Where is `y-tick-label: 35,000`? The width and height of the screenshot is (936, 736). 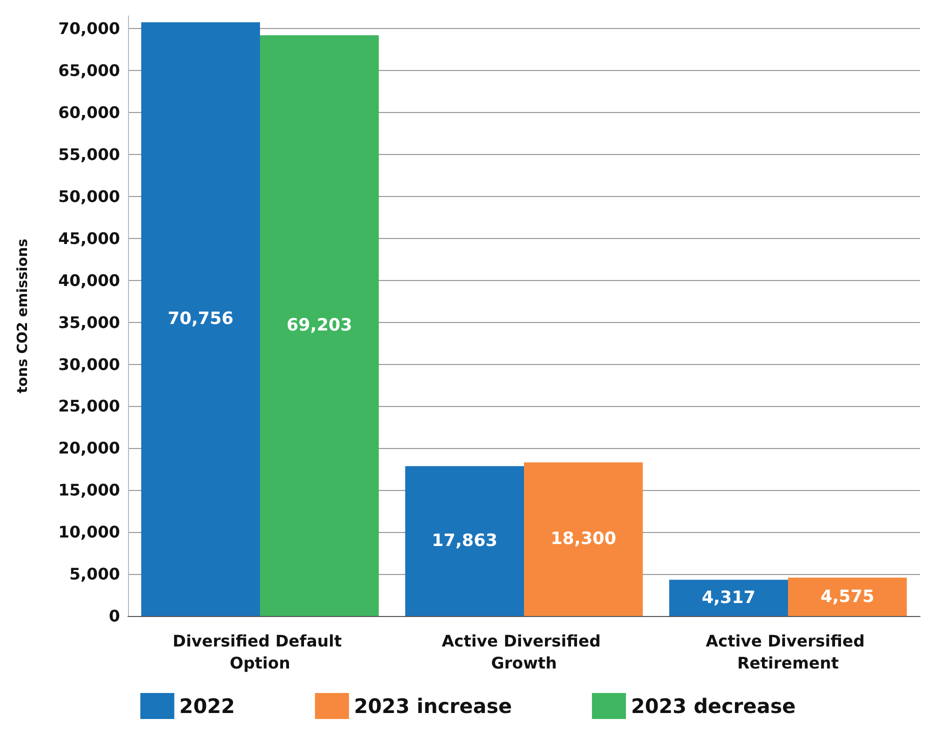 y-tick-label: 35,000 is located at coordinates (89, 322).